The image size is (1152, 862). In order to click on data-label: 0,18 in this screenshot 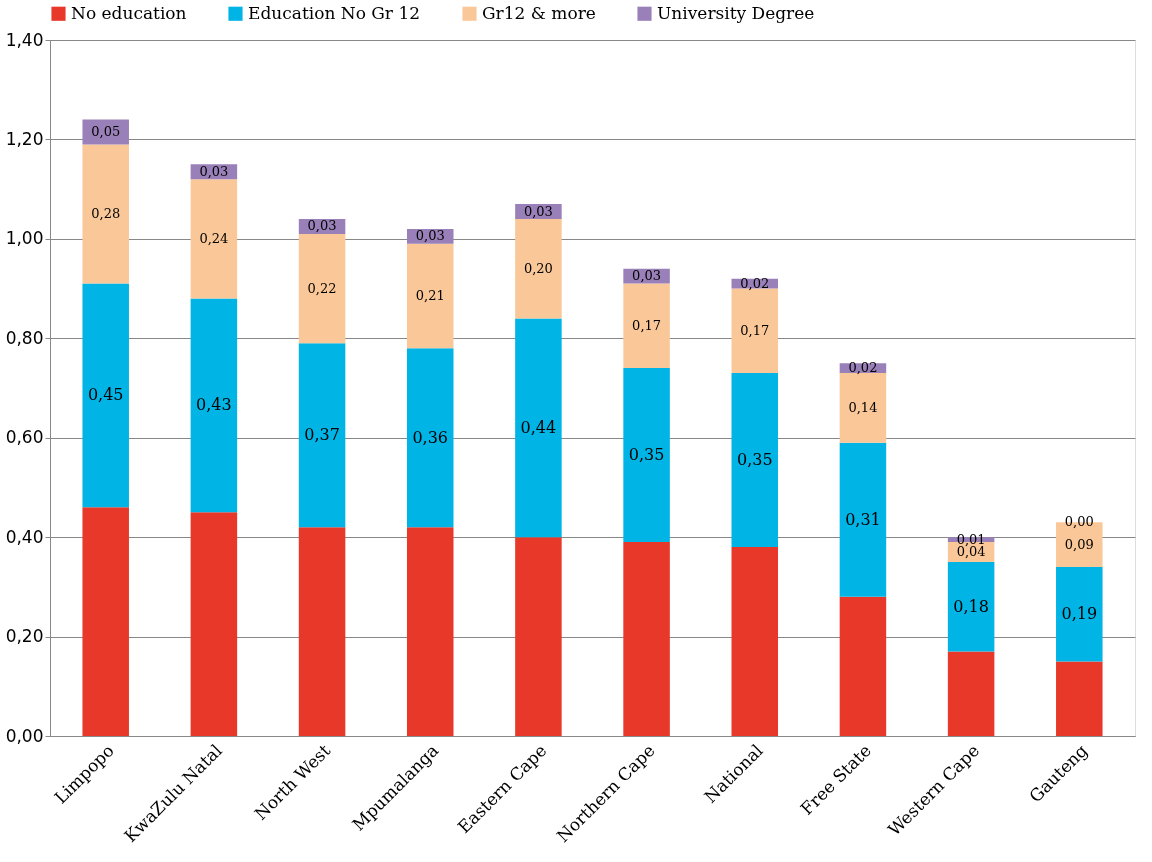, I will do `click(971, 606)`.